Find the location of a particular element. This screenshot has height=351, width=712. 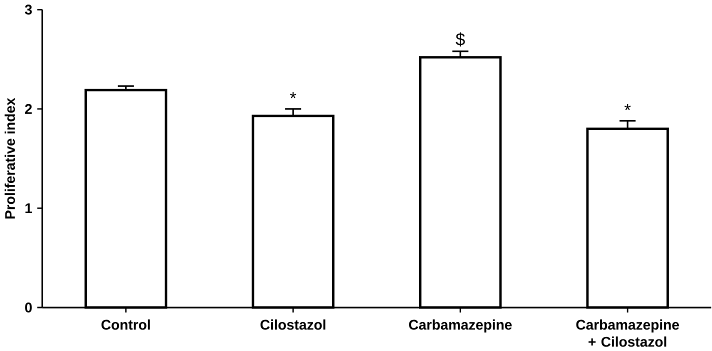

annotation: $ is located at coordinates (460, 39).